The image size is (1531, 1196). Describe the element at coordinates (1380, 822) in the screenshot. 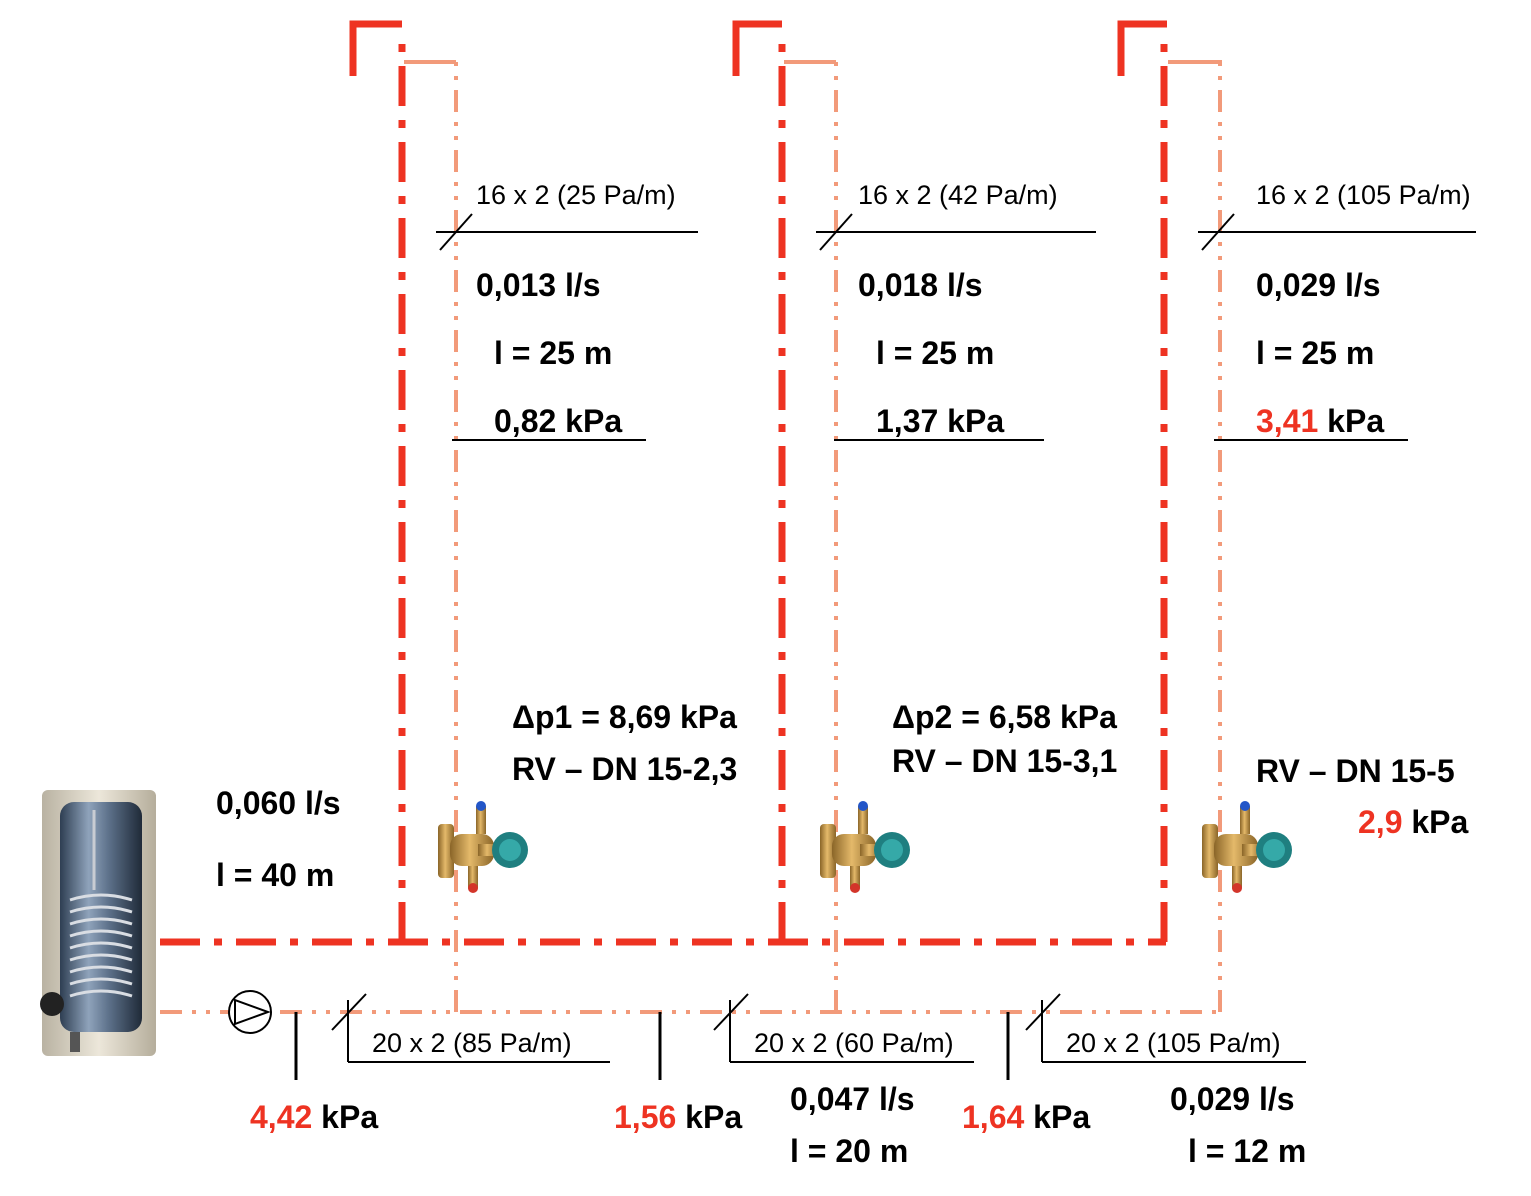

I see `riser-3-valve-dp-value: 2,9` at that location.